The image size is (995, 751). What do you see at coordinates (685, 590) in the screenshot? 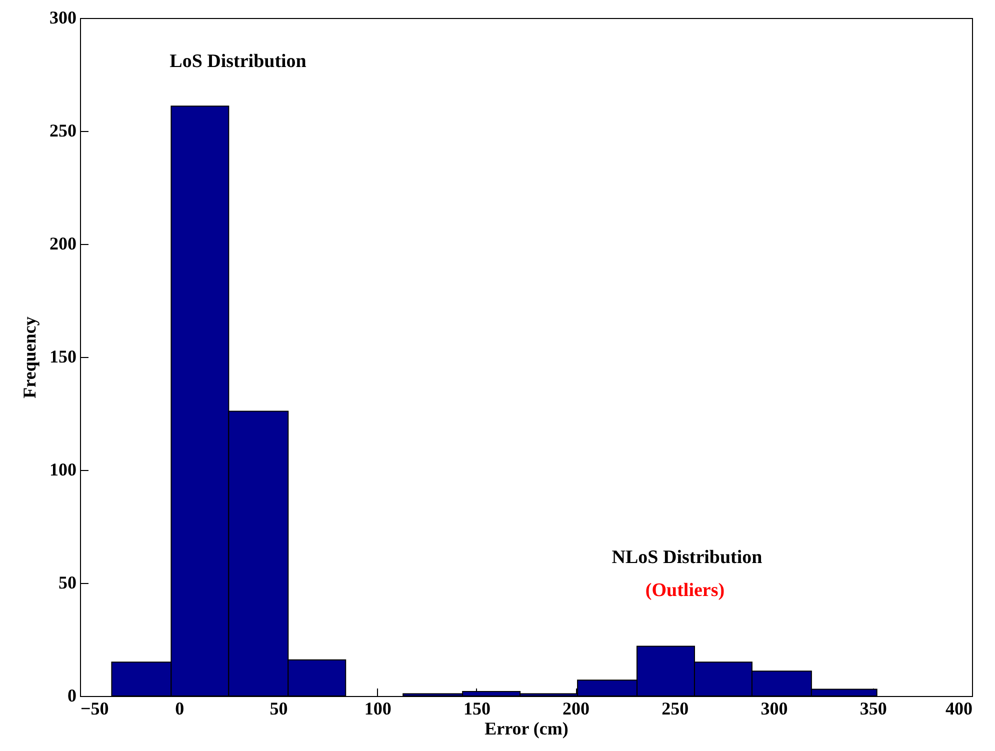
I see `annotation: (Outliers)` at bounding box center [685, 590].